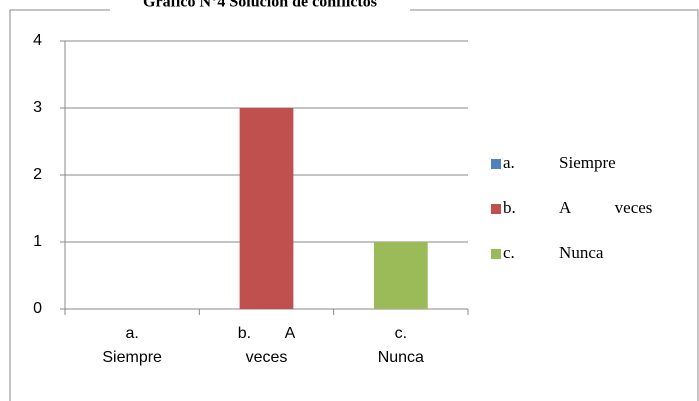 This screenshot has width=699, height=401. I want to click on legend-label: b. A veces, so click(578, 207).